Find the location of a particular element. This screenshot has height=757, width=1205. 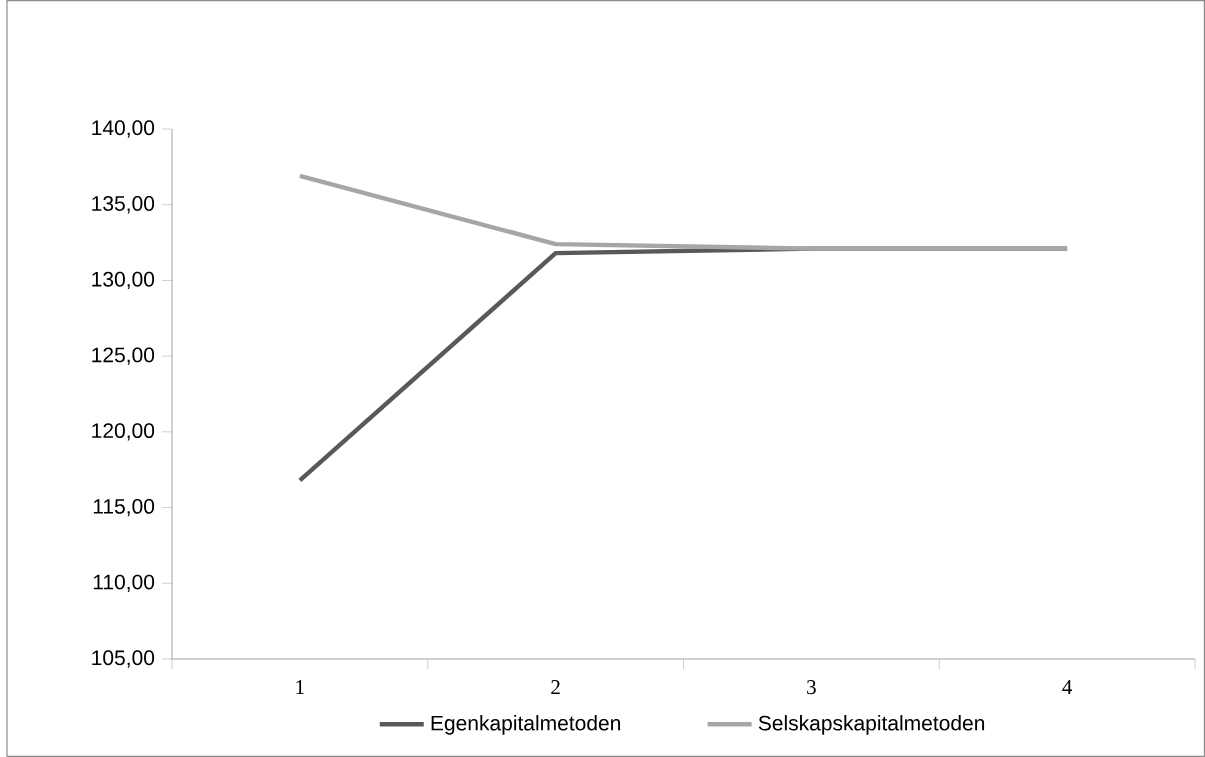

x-tick-label: 1 is located at coordinates (300, 687).